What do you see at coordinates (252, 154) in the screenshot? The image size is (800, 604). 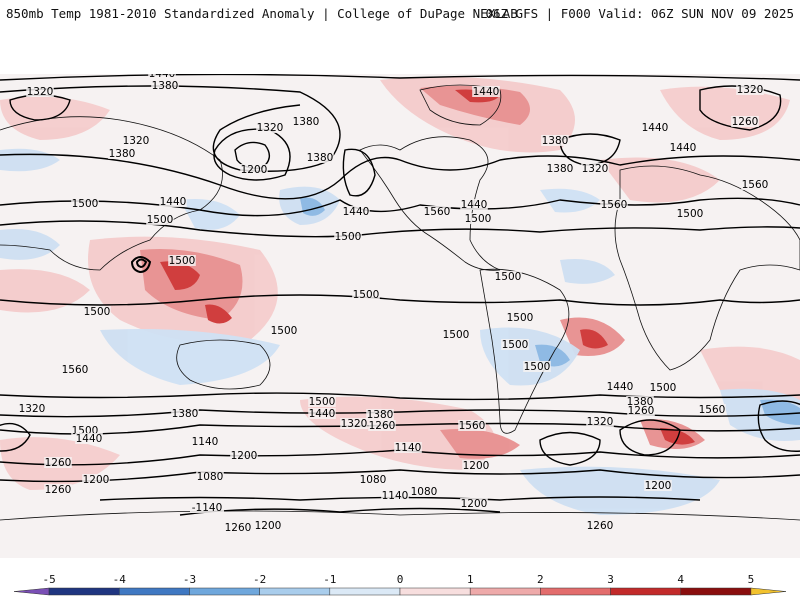 I see `contour-low-asia` at bounding box center [252, 154].